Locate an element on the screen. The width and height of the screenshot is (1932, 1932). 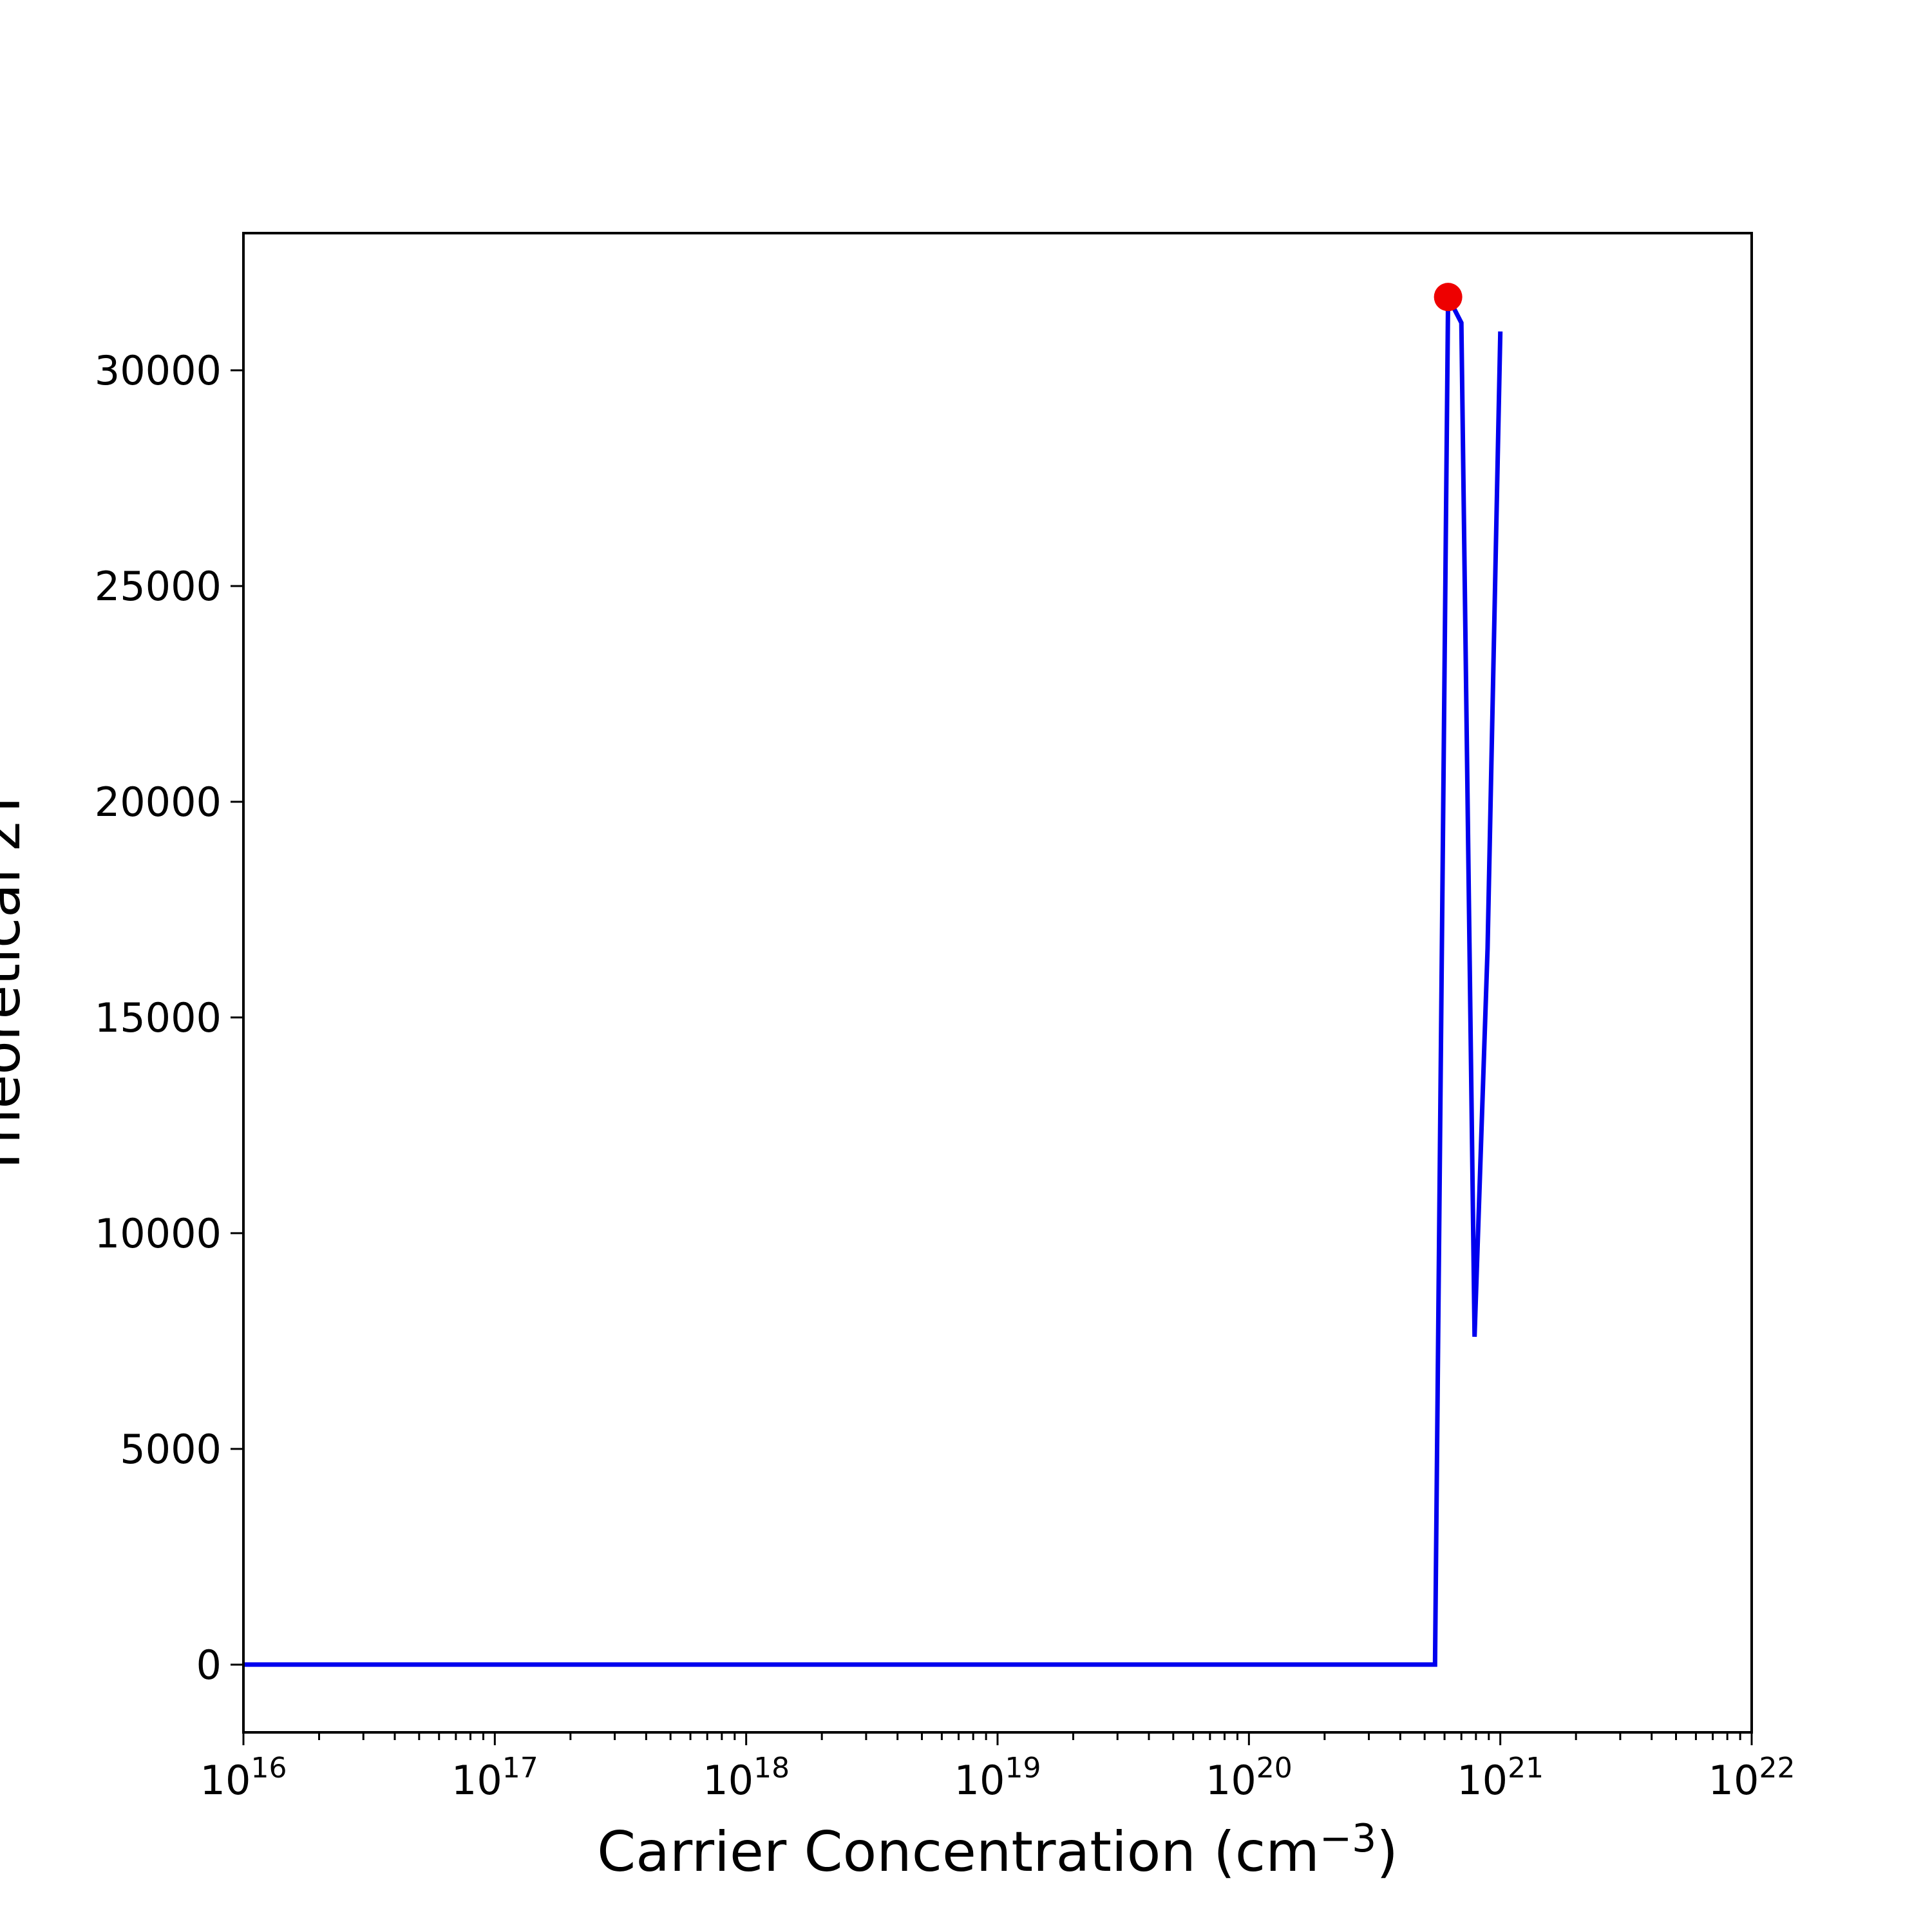
y-tick-label: 15000 is located at coordinates (159, 1017).